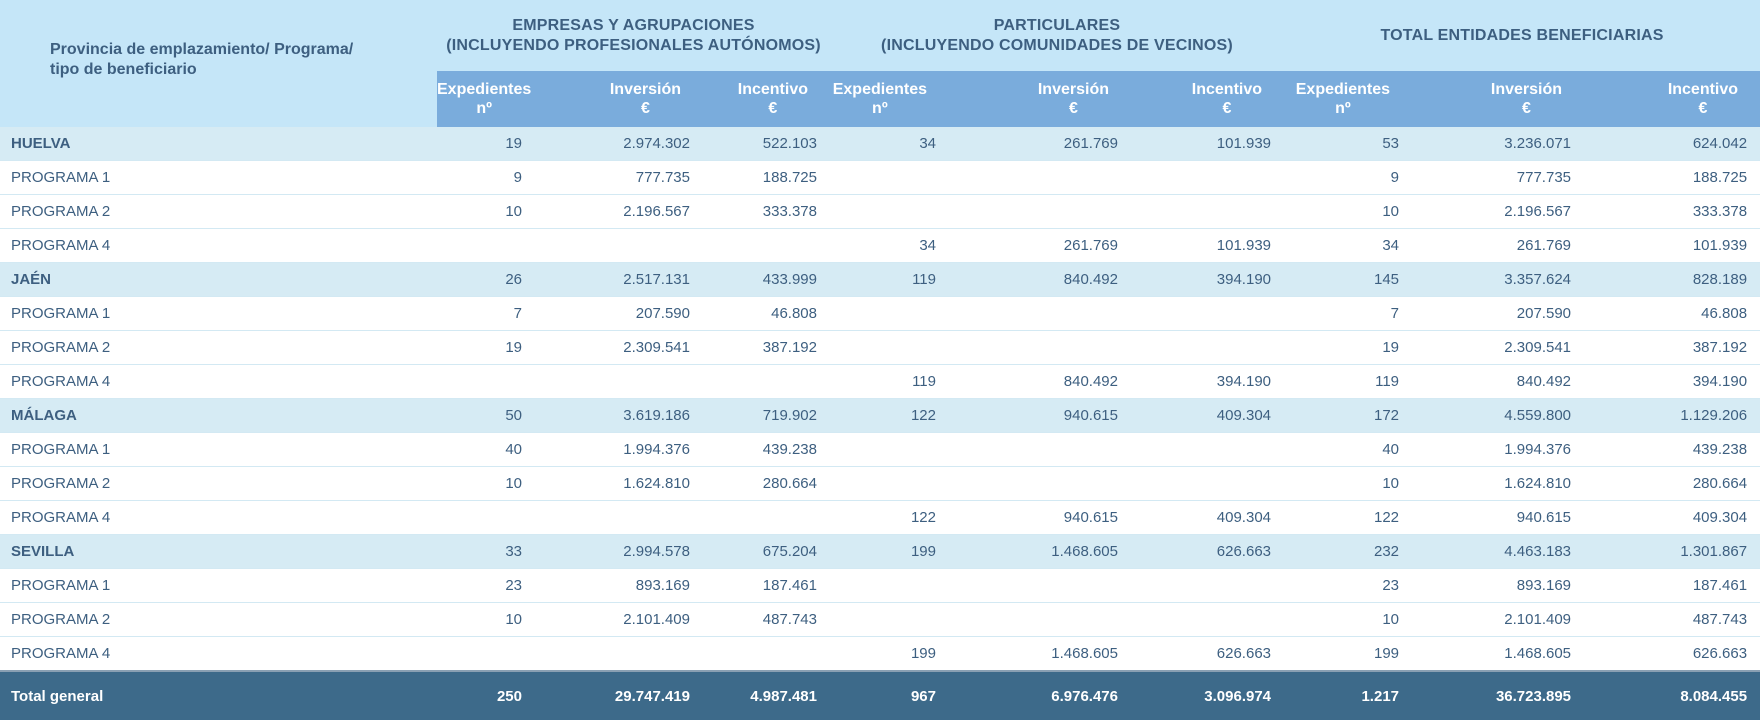 The height and width of the screenshot is (720, 1760). I want to click on cell-value: 439.238, so click(1672, 449).